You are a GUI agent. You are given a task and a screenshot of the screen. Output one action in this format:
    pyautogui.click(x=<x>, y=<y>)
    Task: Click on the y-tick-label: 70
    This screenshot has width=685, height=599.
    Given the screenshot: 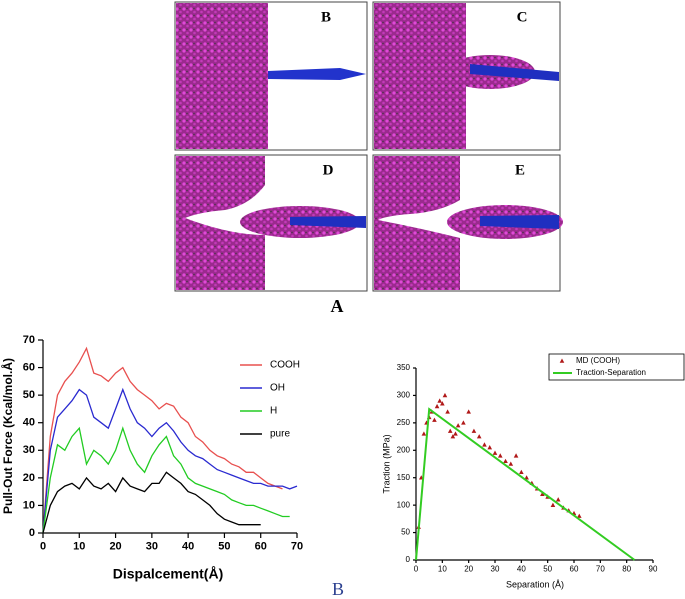 What is the action you would take?
    pyautogui.click(x=29, y=340)
    